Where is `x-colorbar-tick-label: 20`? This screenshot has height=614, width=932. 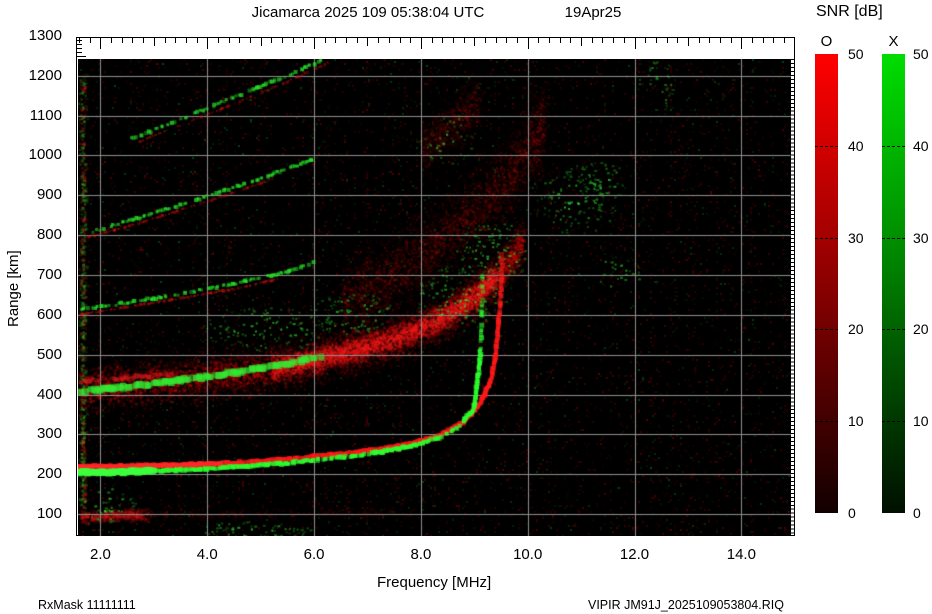
x-colorbar-tick-label: 20 is located at coordinates (921, 329).